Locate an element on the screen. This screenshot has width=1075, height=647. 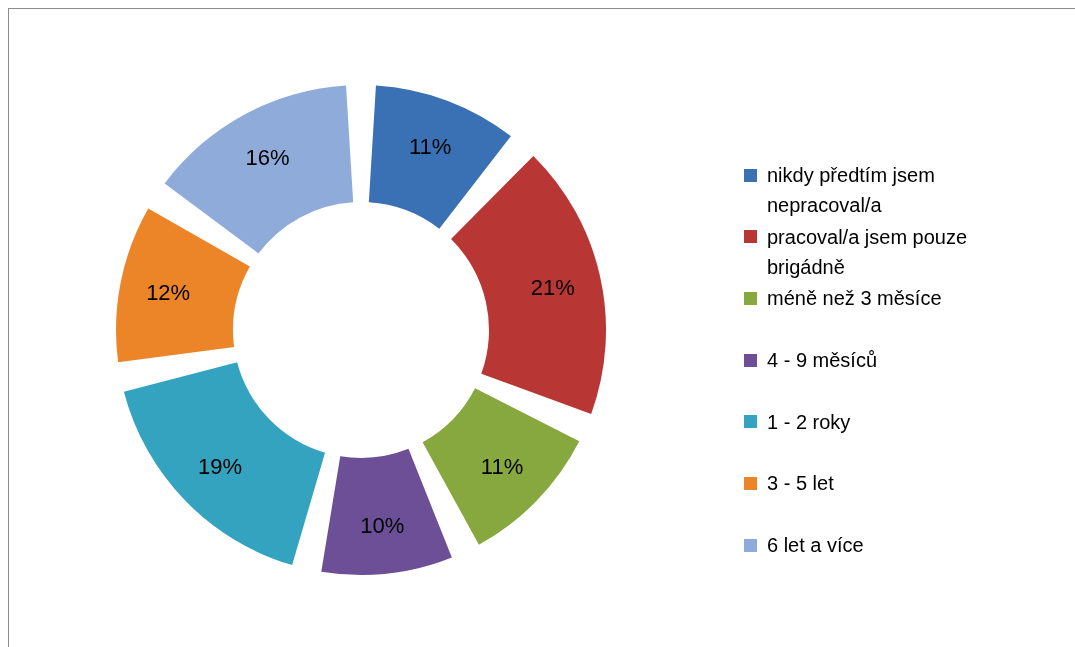
legend-label: 4 - 9 měsíců is located at coordinates (823, 361).